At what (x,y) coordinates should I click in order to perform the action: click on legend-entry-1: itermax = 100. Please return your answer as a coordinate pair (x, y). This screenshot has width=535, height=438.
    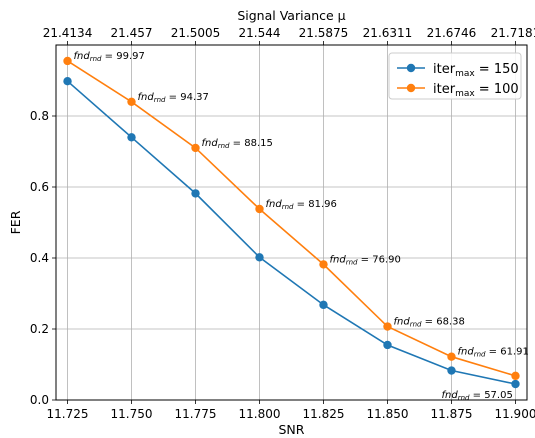
    Looking at the image, I should click on (458, 90).